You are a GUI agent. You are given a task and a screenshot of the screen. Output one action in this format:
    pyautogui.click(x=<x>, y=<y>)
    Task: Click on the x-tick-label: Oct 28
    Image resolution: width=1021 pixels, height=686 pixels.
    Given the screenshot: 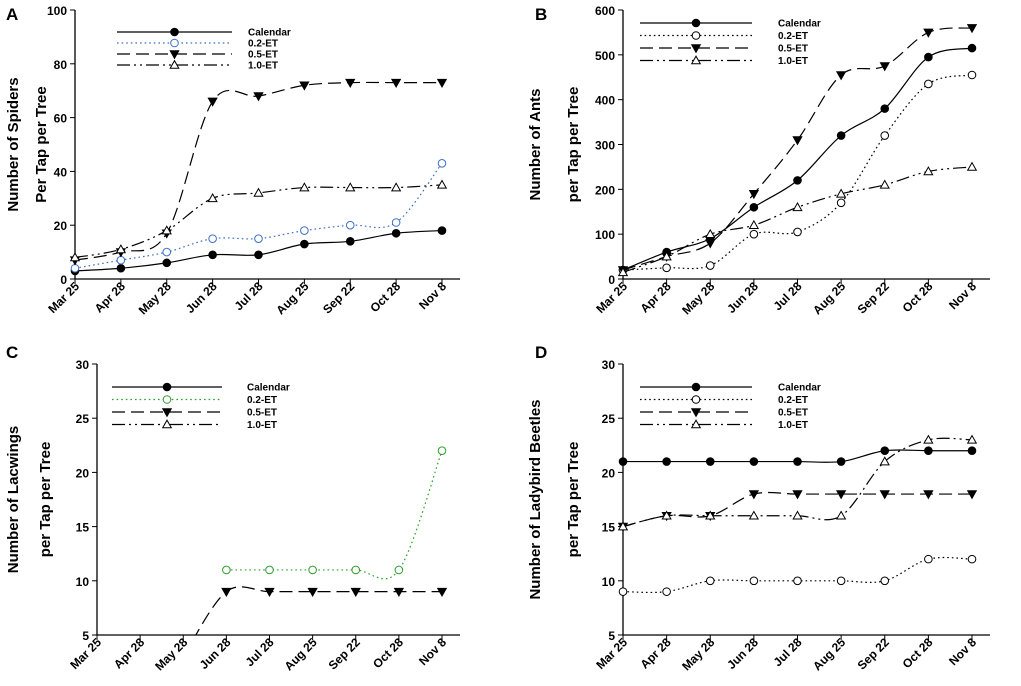 What is the action you would take?
    pyautogui.click(x=385, y=297)
    